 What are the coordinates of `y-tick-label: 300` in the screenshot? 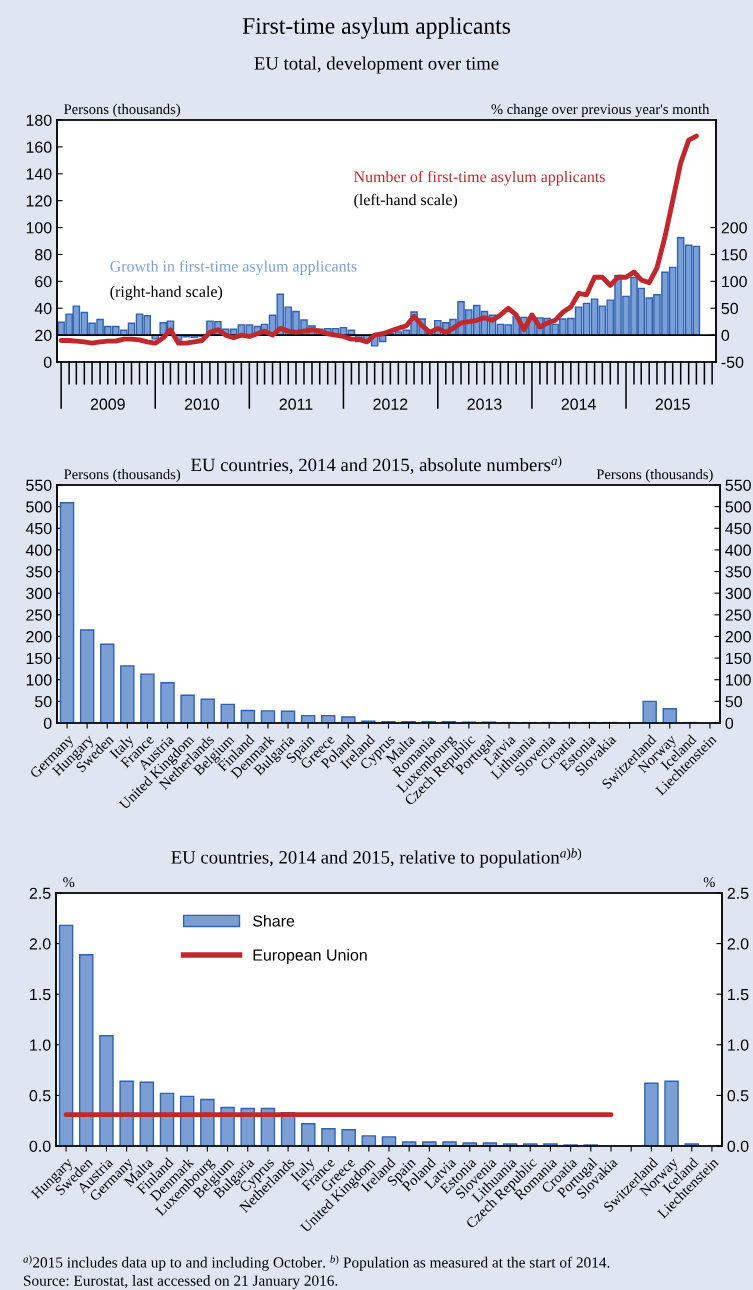 It's located at (39, 593).